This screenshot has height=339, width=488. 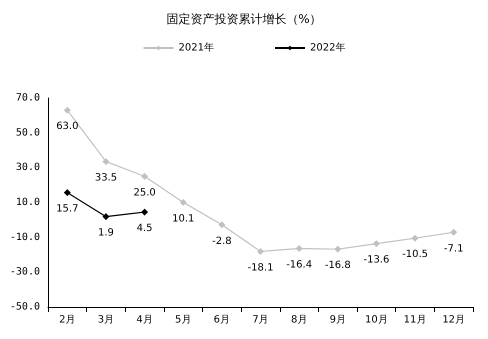 What do you see at coordinates (67, 320) in the screenshot?
I see `x-tick-label: 2月` at bounding box center [67, 320].